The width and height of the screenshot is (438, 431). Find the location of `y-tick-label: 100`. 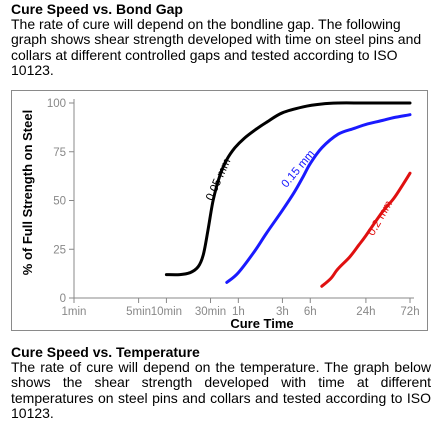

y-tick-label: 100 is located at coordinates (56, 104).